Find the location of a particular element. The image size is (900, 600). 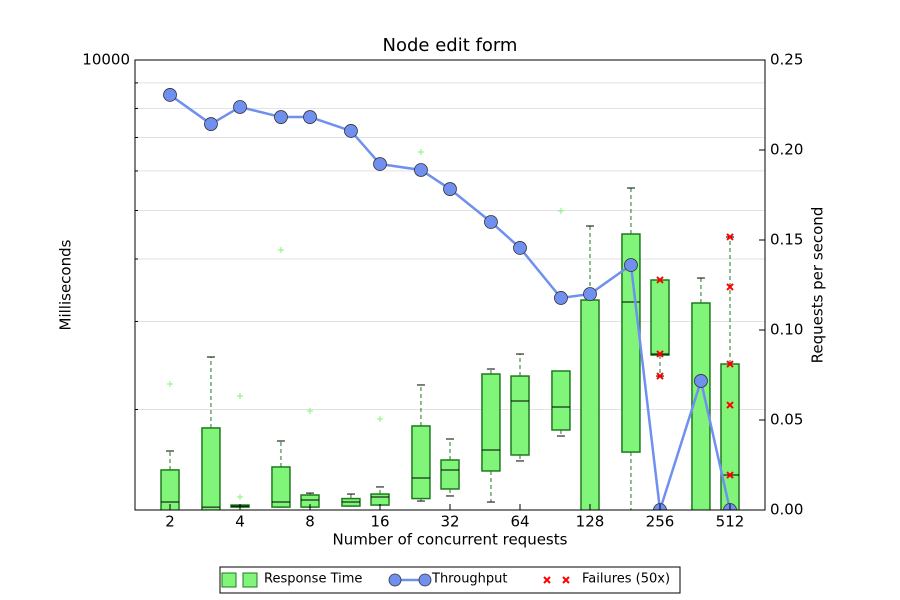

y2-tick-label: 0.25 is located at coordinates (786, 60).